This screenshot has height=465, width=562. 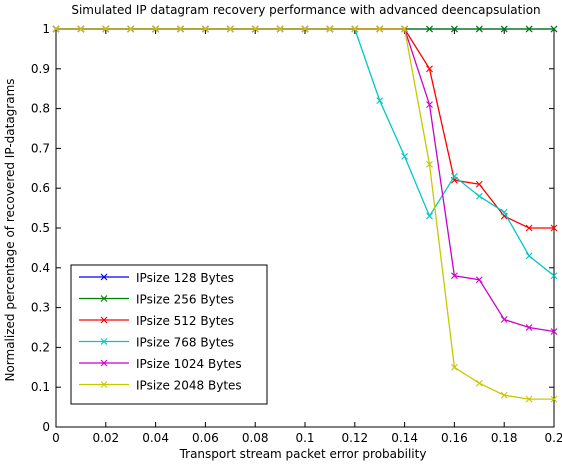 What do you see at coordinates (255, 438) in the screenshot?
I see `x-tick-label: 0.08` at bounding box center [255, 438].